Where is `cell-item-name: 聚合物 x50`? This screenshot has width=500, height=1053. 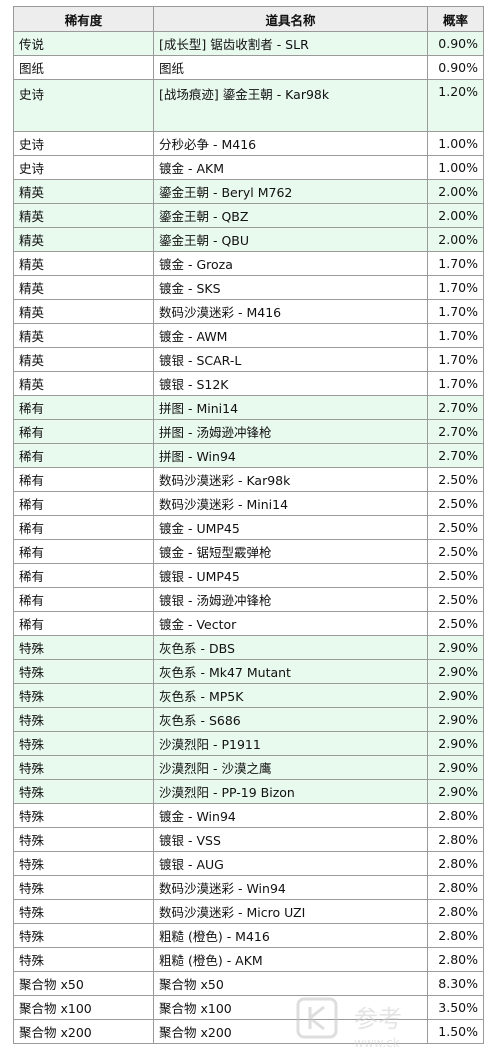
cell-item-name: 聚合物 x50 is located at coordinates (290, 983).